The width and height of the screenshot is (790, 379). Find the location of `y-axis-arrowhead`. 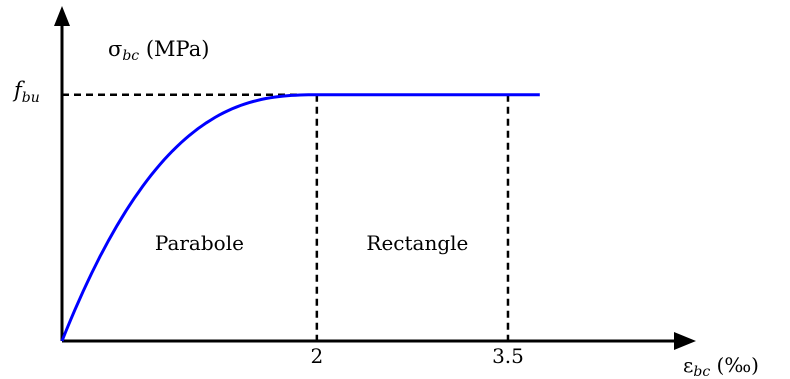

y-axis-arrowhead is located at coordinates (62, 16).